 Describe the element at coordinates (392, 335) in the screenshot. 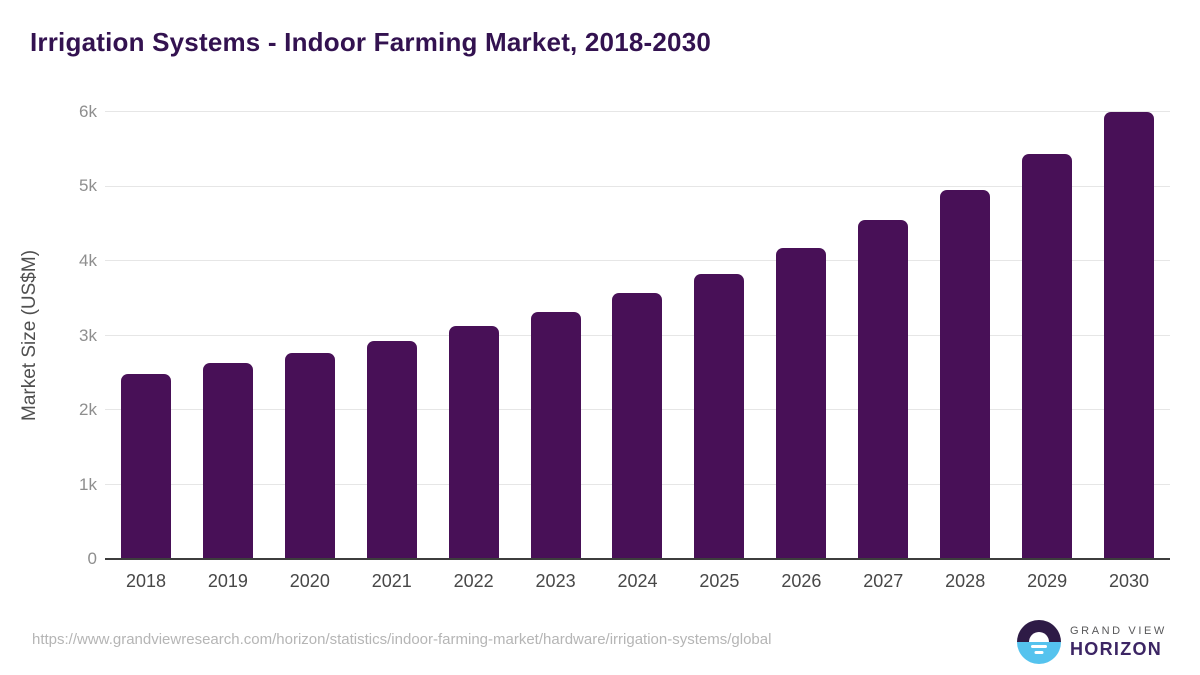

I see `bar-slot-2021` at that location.